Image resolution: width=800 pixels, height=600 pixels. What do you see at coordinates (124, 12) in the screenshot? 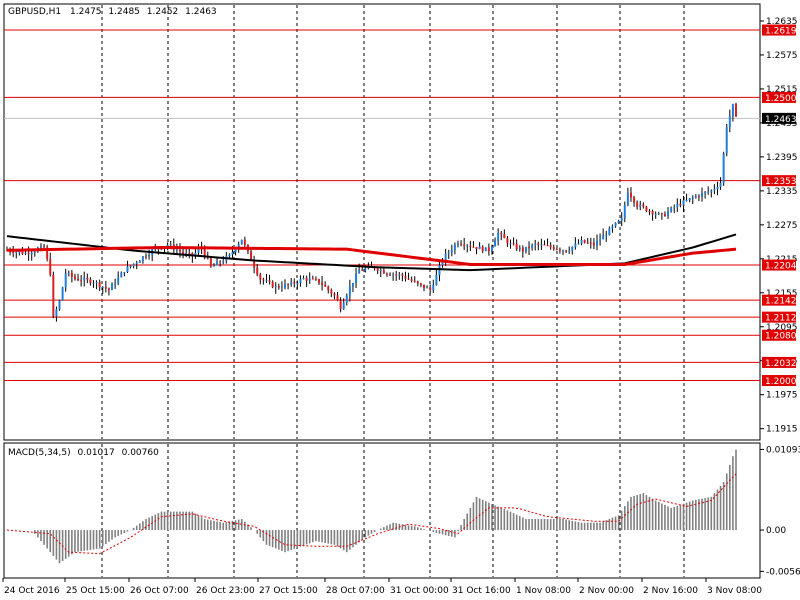
I see `ohlc-high: 1.2485` at bounding box center [124, 12].